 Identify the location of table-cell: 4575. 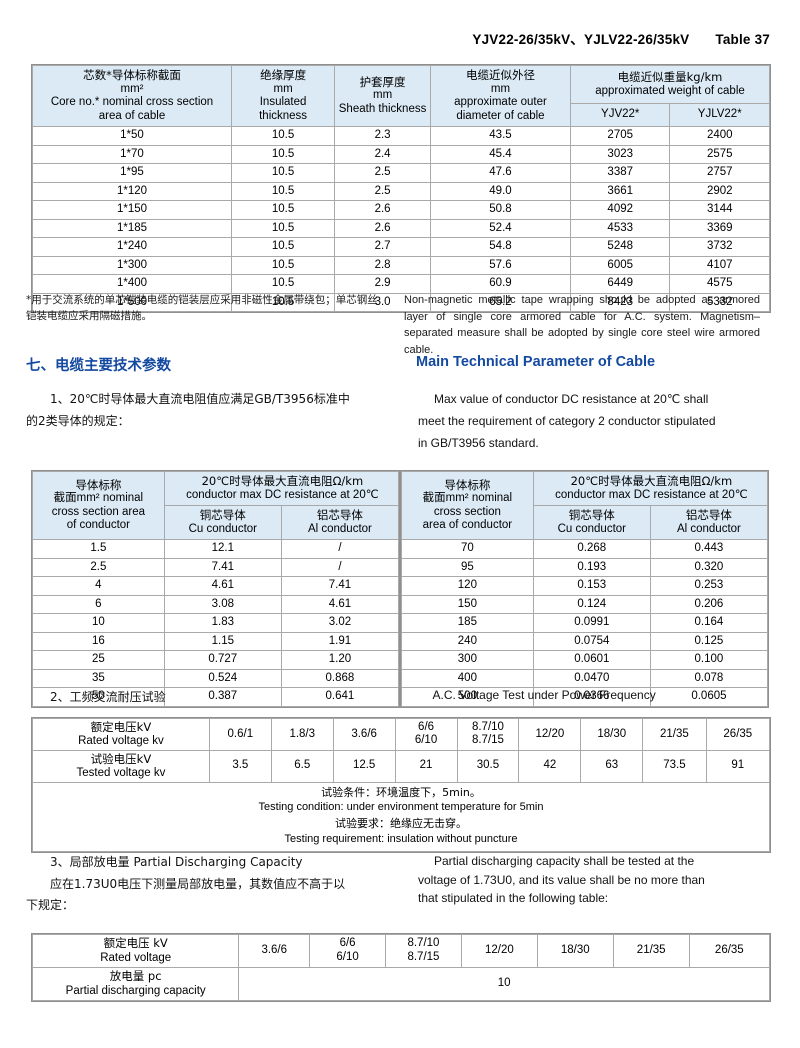
(719, 284).